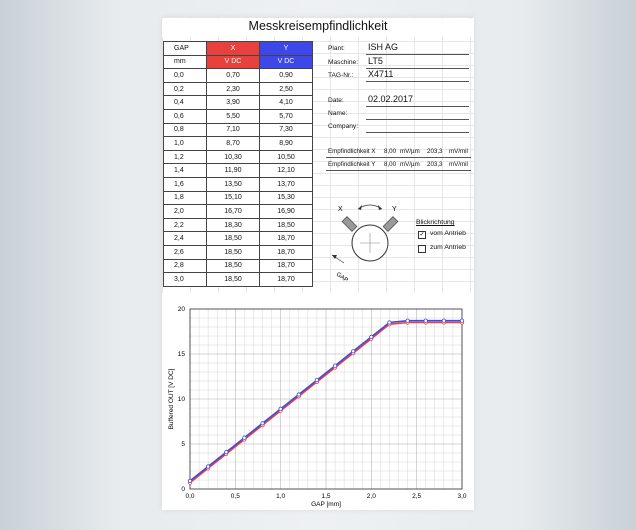 The image size is (636, 530). What do you see at coordinates (185, 170) in the screenshot?
I see `cell-gap: 1,4` at bounding box center [185, 170].